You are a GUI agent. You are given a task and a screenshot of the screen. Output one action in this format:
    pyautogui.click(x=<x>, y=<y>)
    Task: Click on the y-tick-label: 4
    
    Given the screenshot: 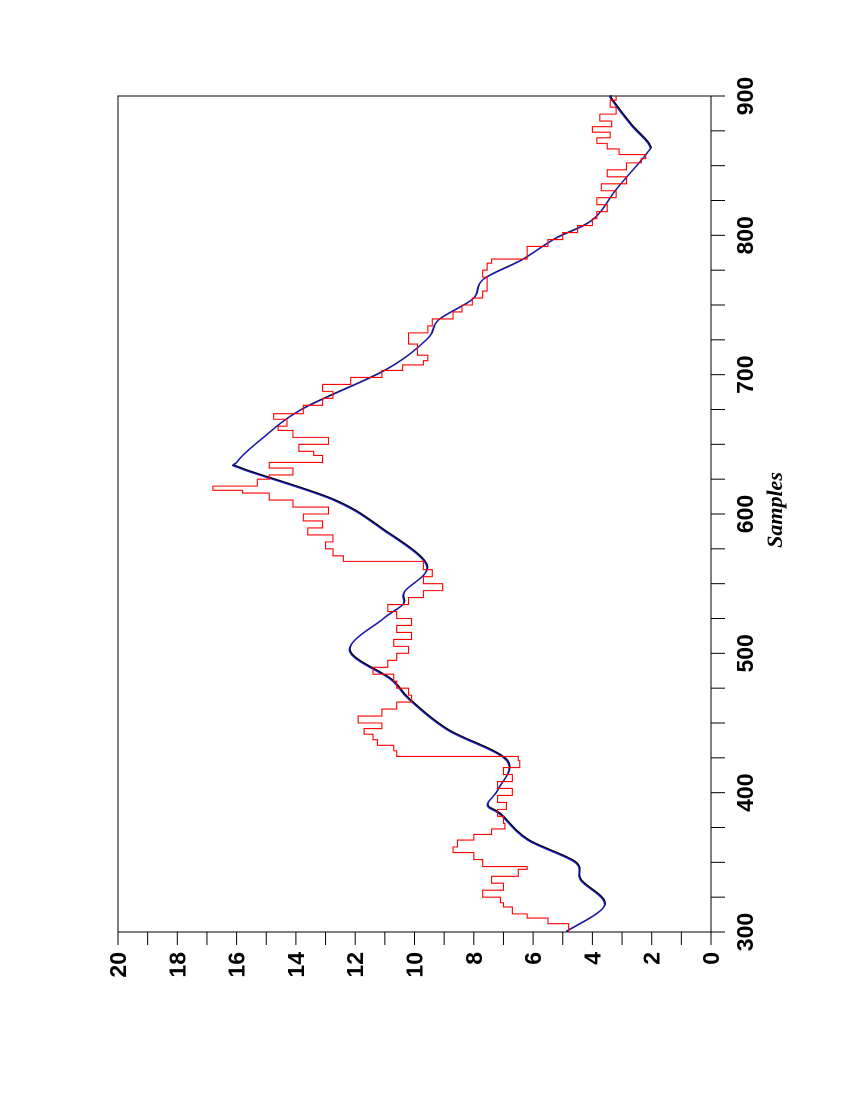 What is the action you would take?
    pyautogui.click(x=592, y=958)
    